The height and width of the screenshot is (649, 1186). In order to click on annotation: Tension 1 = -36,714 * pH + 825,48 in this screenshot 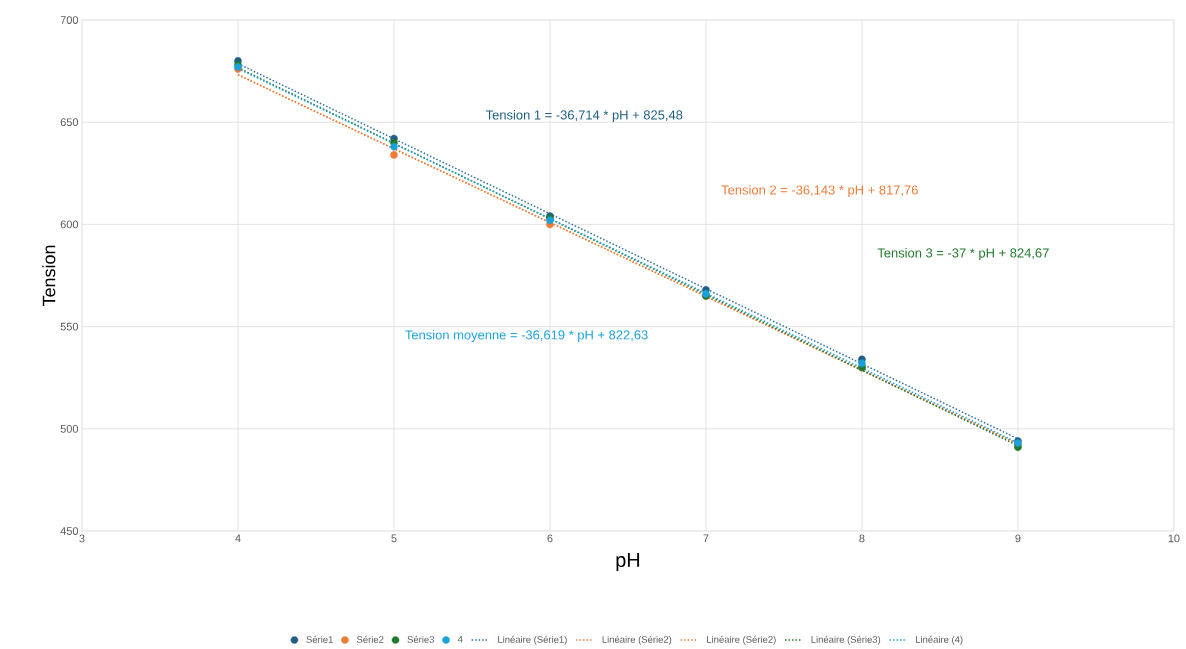, I will do `click(584, 116)`.